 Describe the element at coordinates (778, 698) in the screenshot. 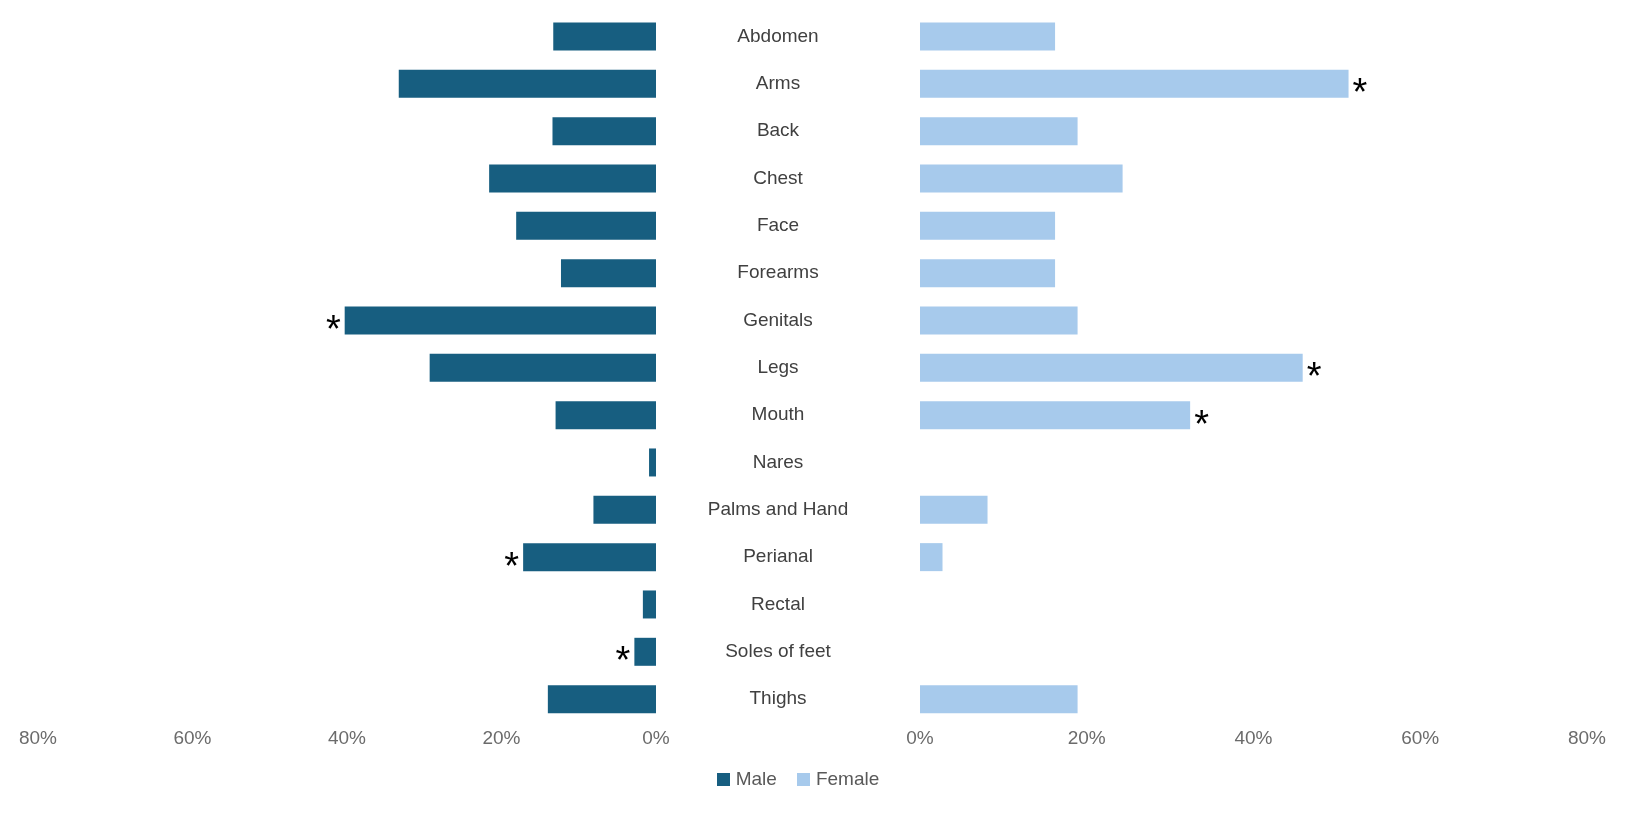

I see `y-tick-label: Thighs` at that location.